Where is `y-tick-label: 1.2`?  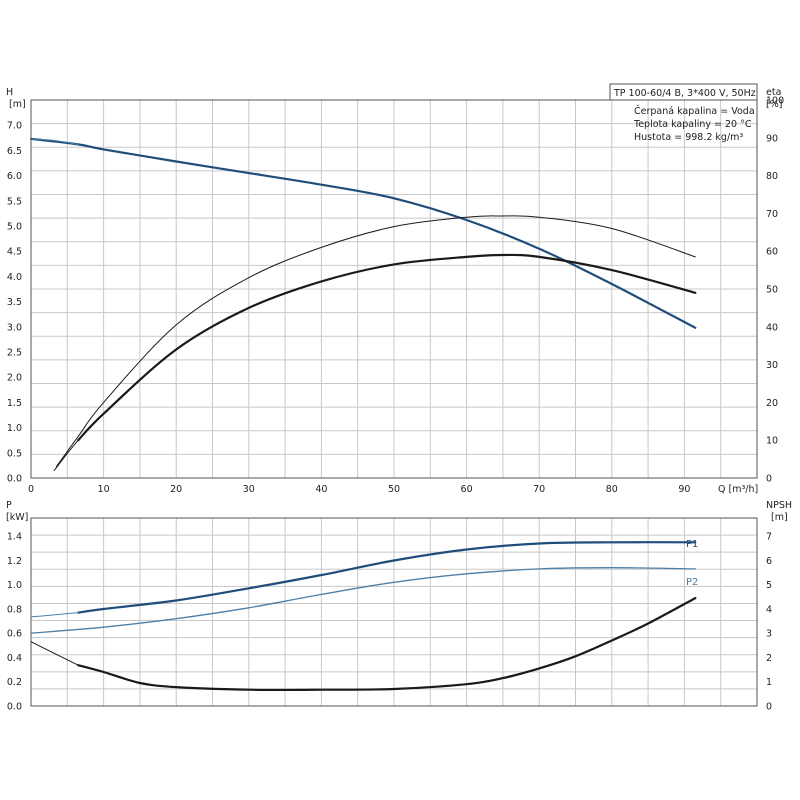 y-tick-label: 1.2 is located at coordinates (14, 561).